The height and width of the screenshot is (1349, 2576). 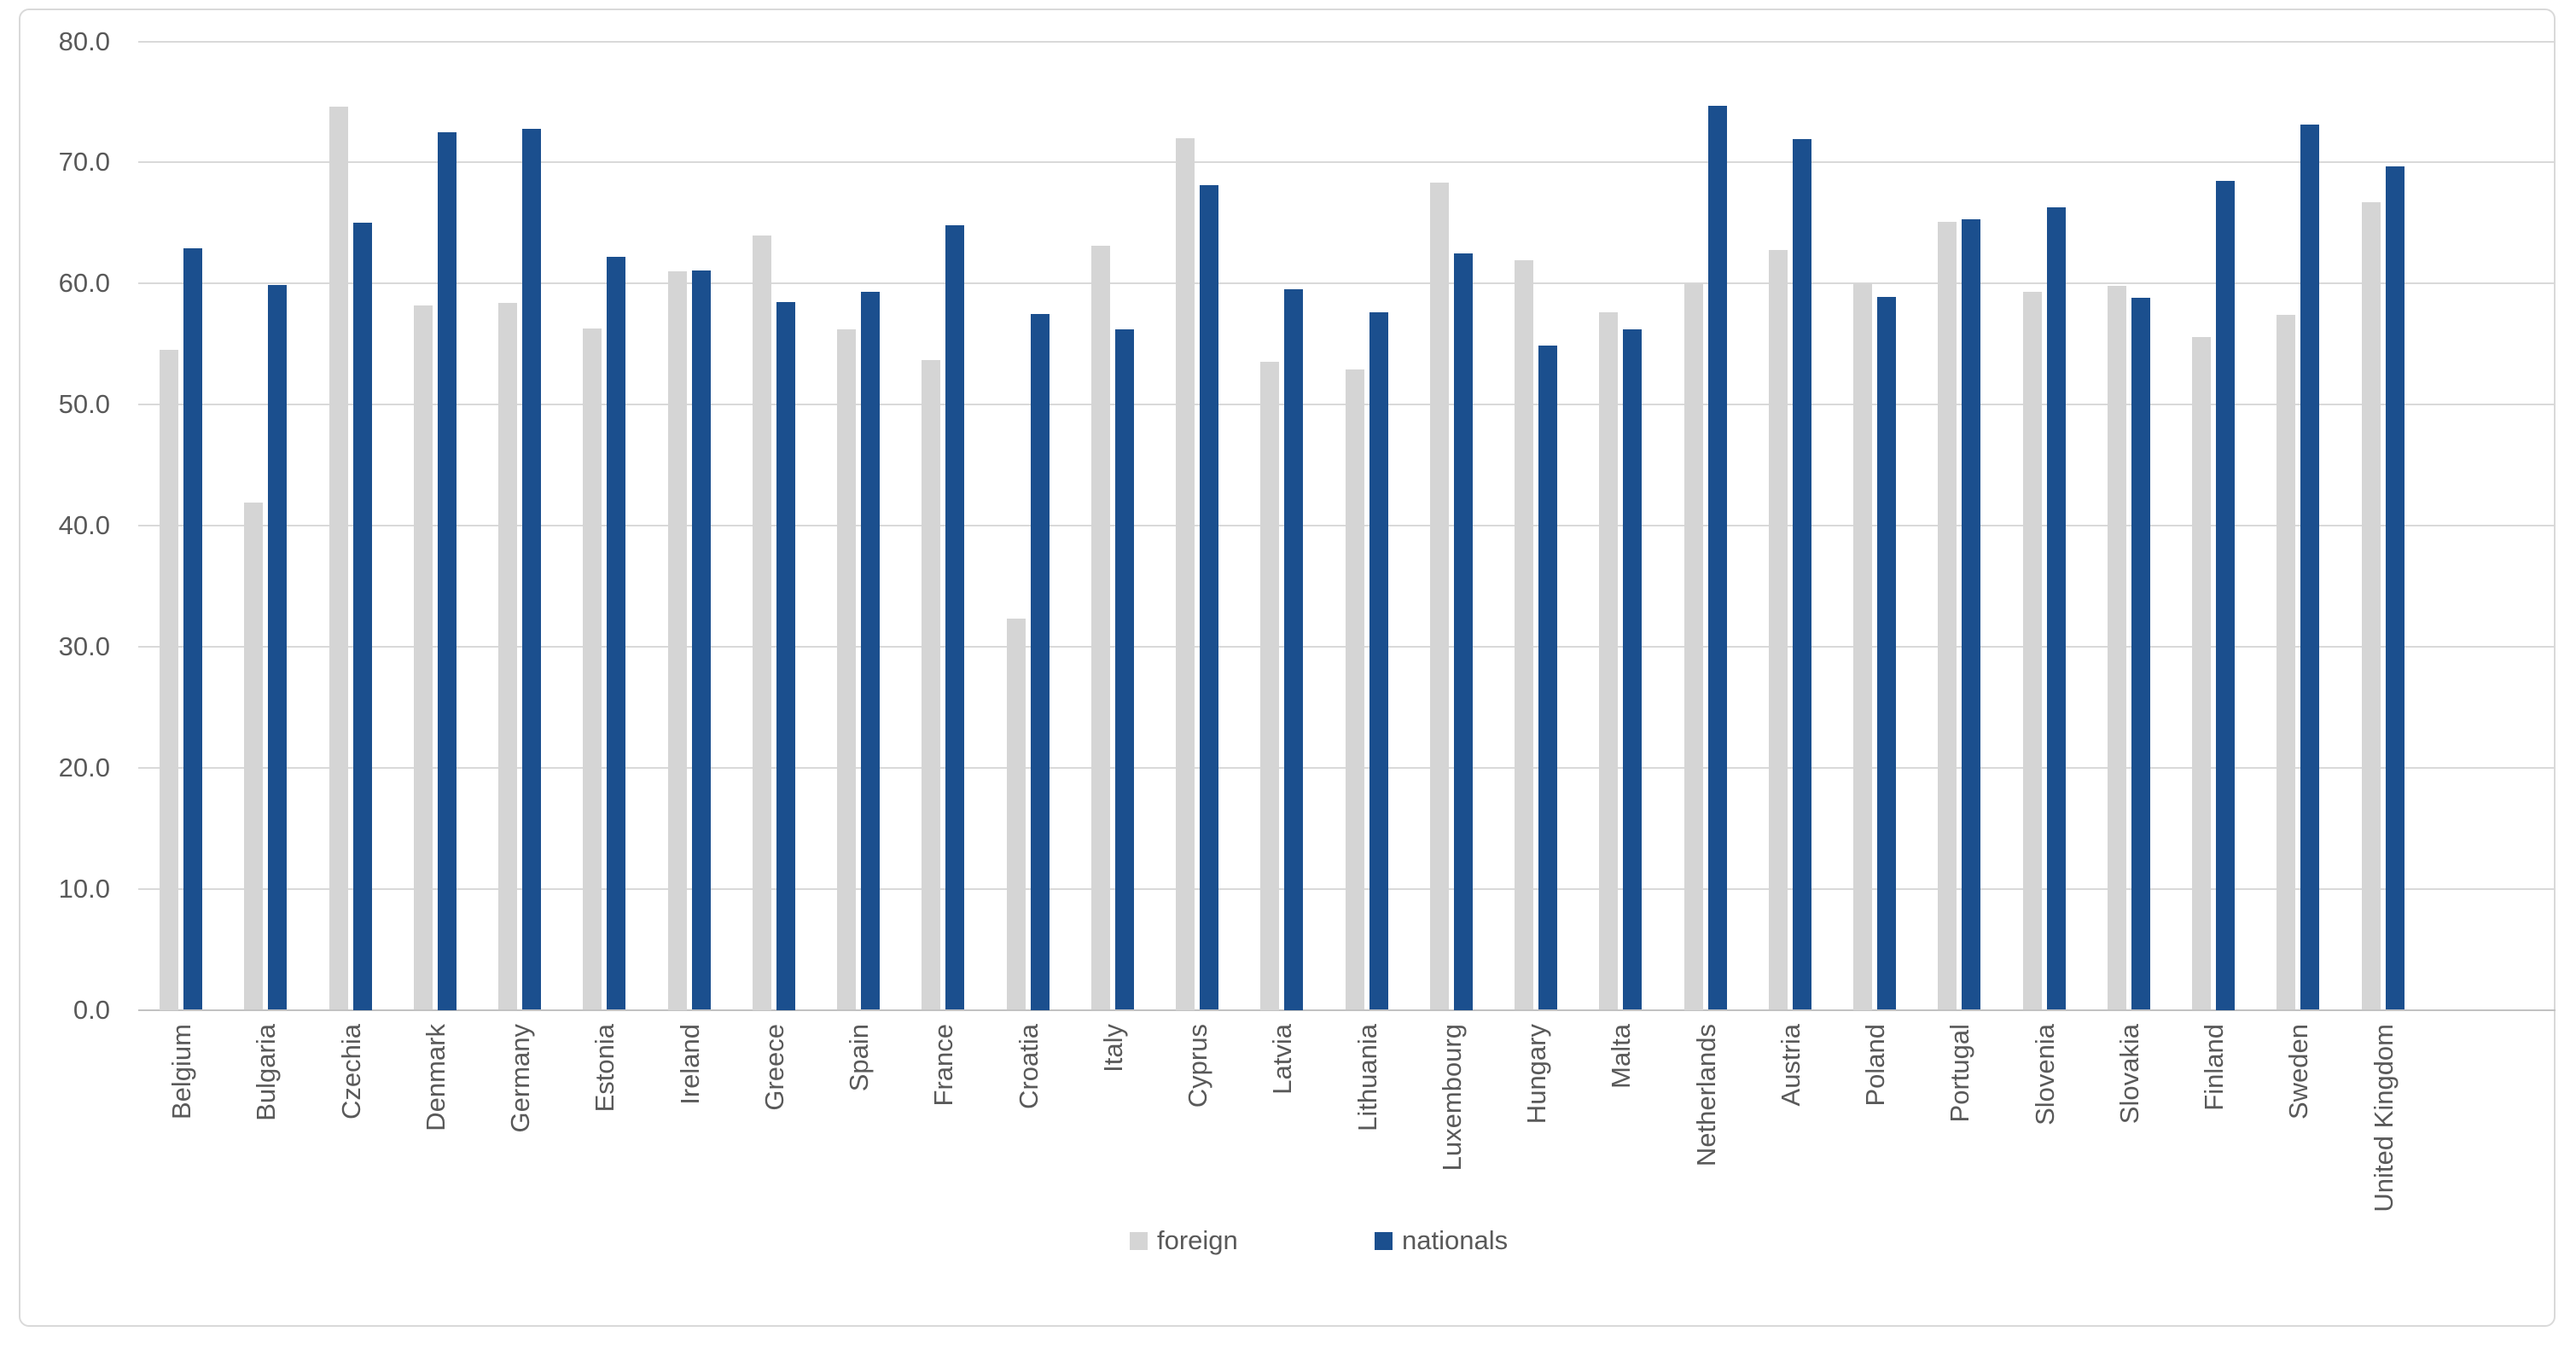 What do you see at coordinates (520, 1078) in the screenshot?
I see `x-tick-label-germany: Germany` at bounding box center [520, 1078].